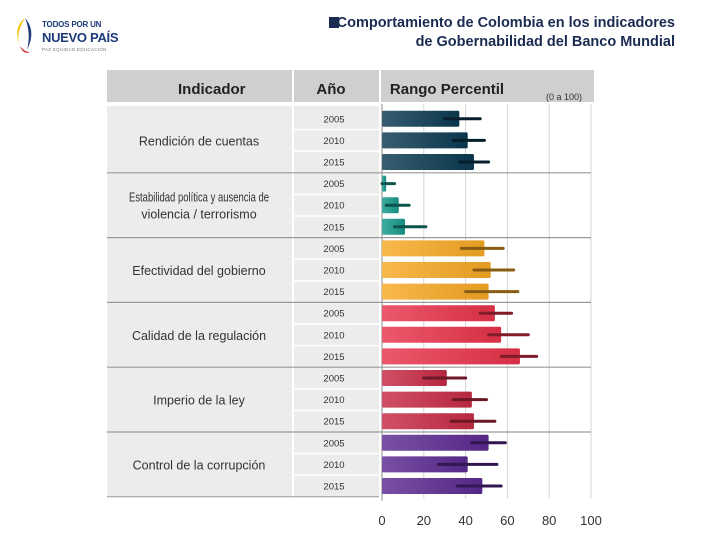 This screenshot has width=720, height=540. Describe the element at coordinates (334, 22) in the screenshot. I see `title-square-icon` at that location.